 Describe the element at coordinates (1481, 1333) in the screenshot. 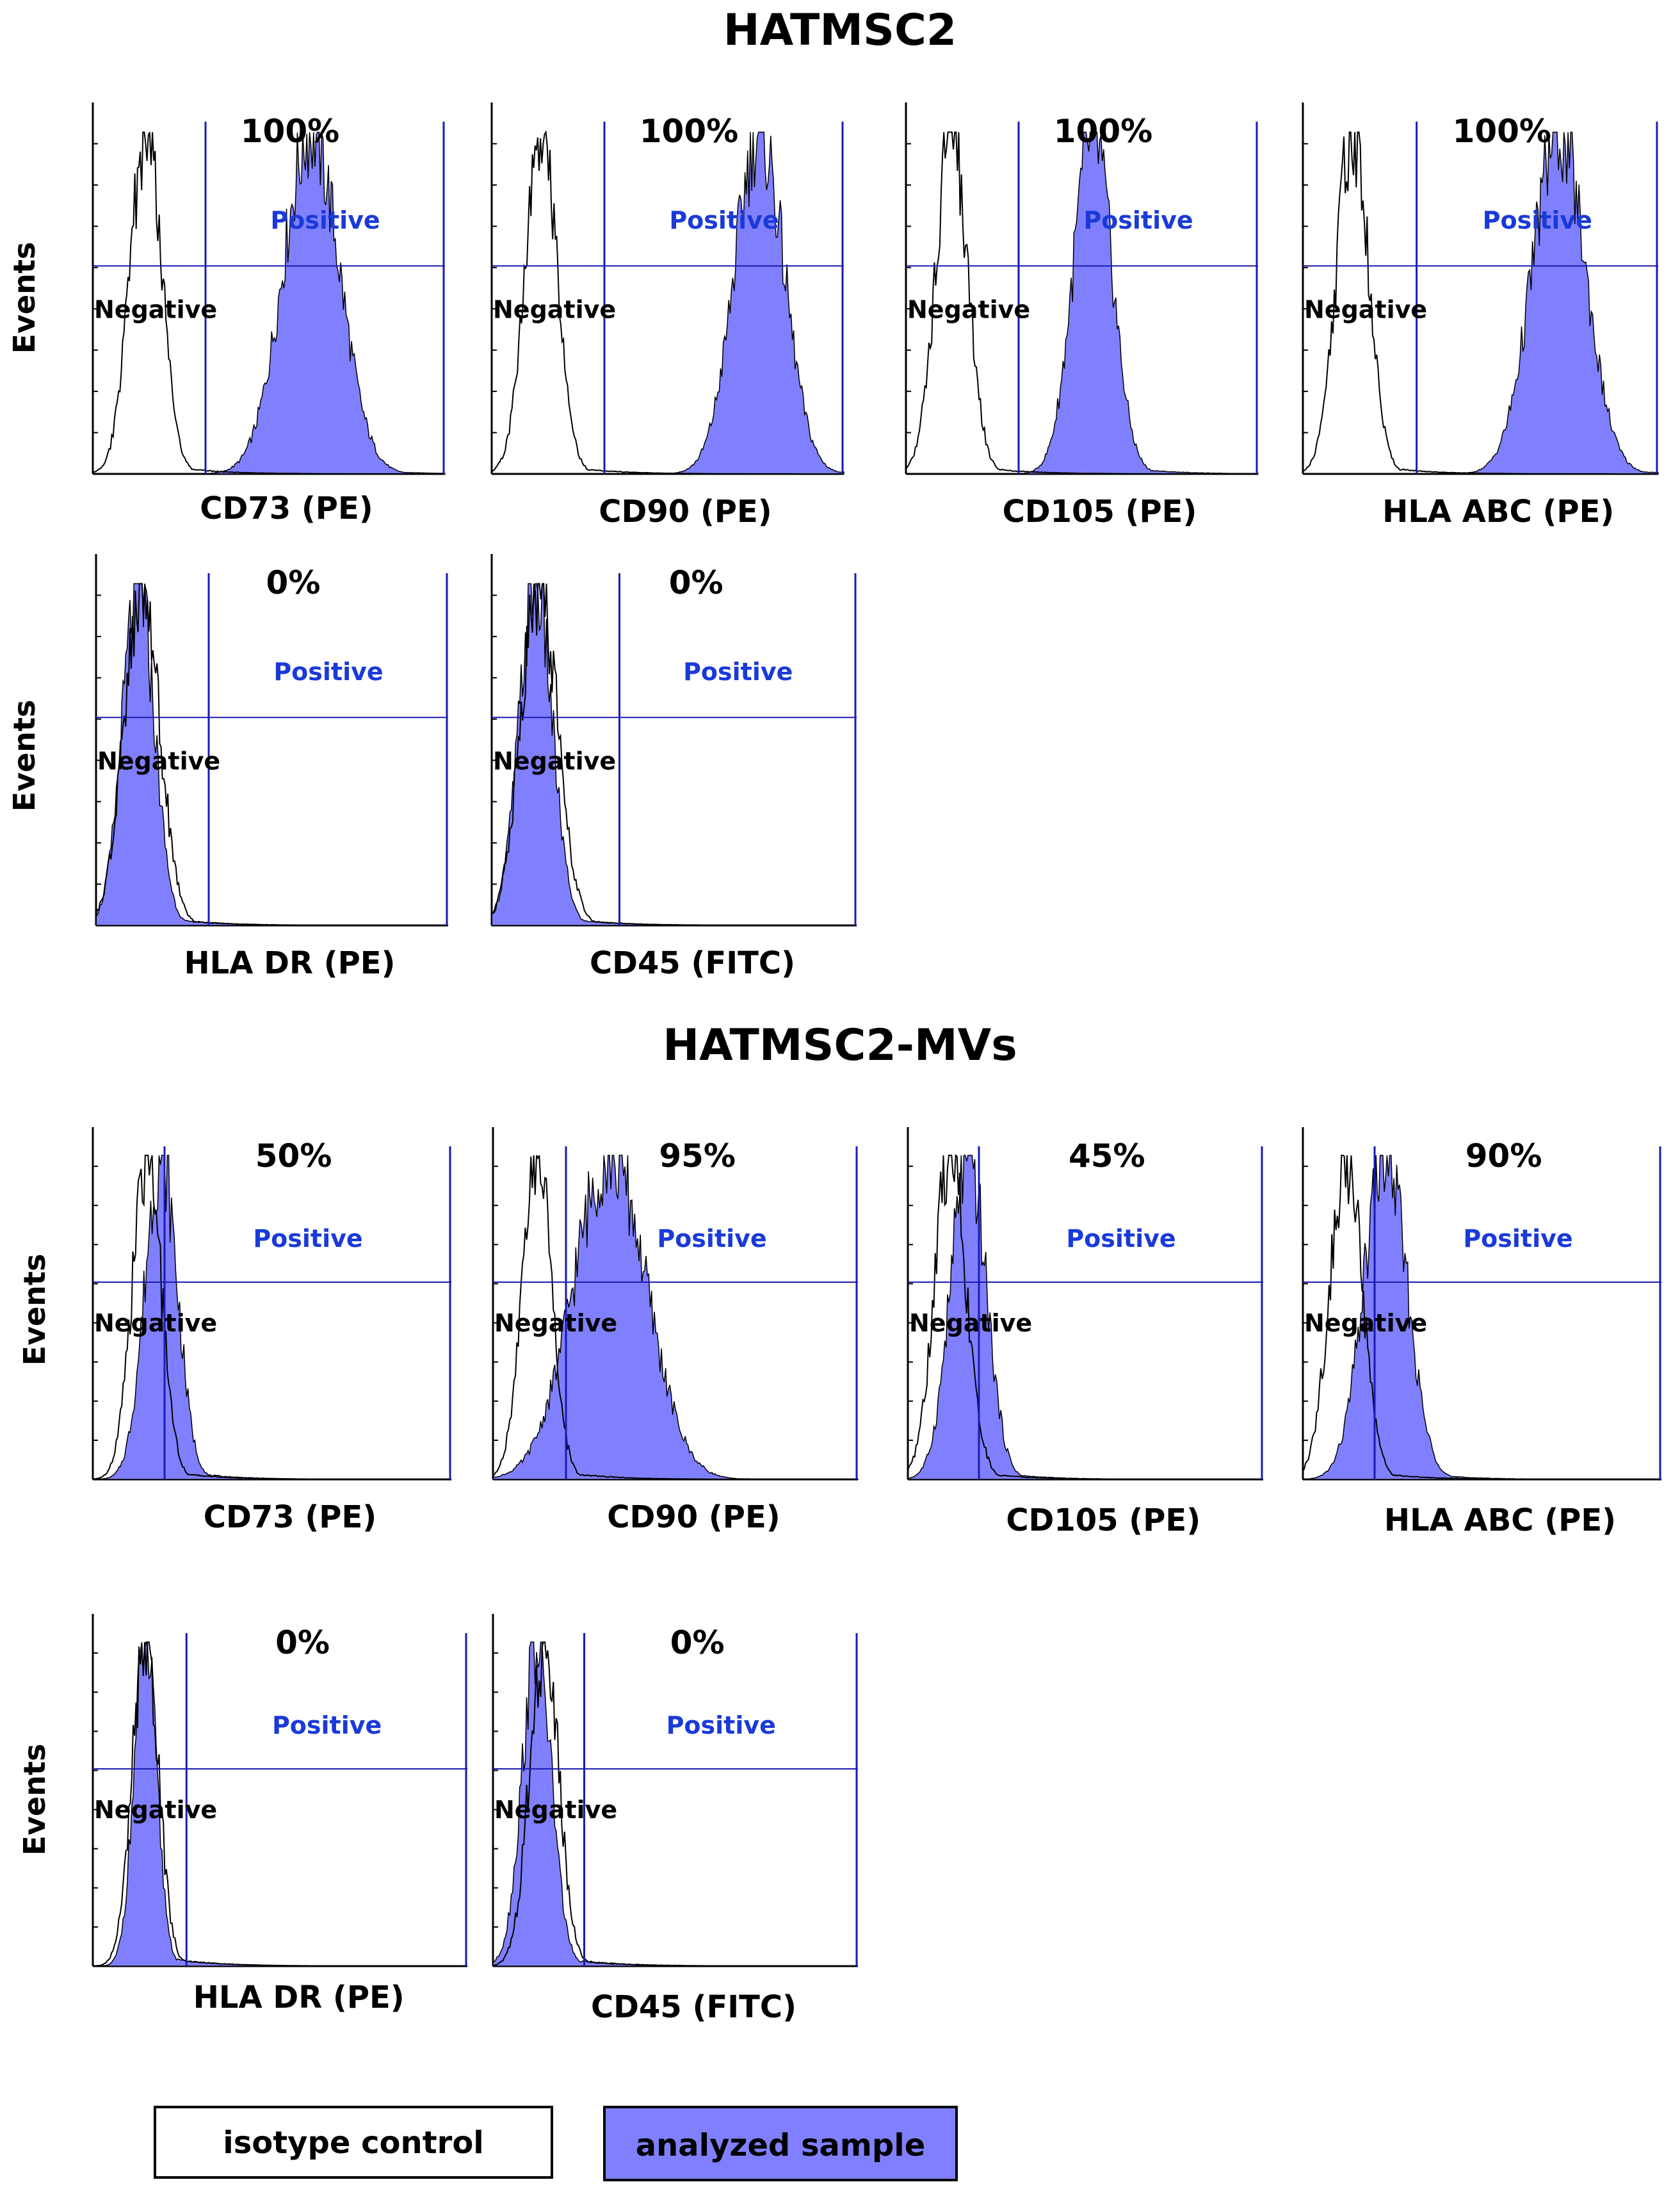

I see `histogram-panel: 90% Positive Negative HLA ABC (PE)` at that location.